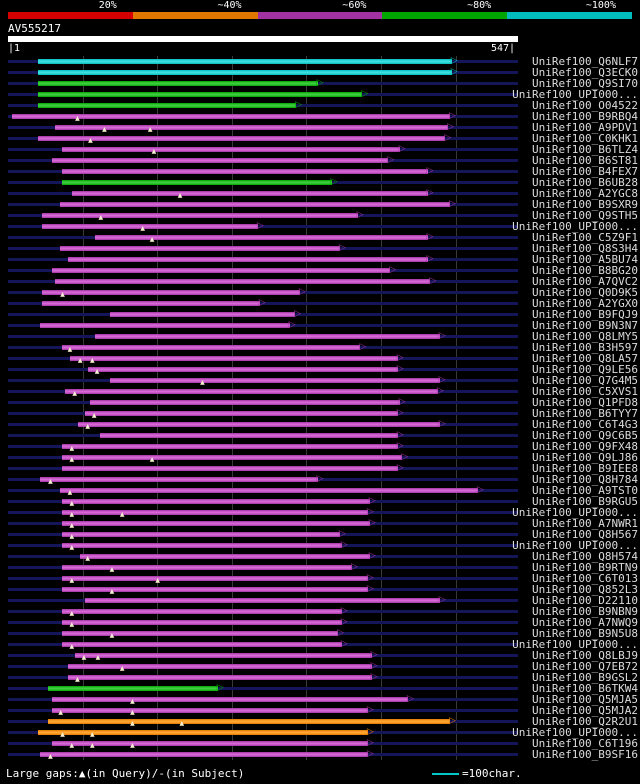  What do you see at coordinates (585, 402) in the screenshot?
I see `hit-label: UniRef100_Q1PFD8` at bounding box center [585, 402].